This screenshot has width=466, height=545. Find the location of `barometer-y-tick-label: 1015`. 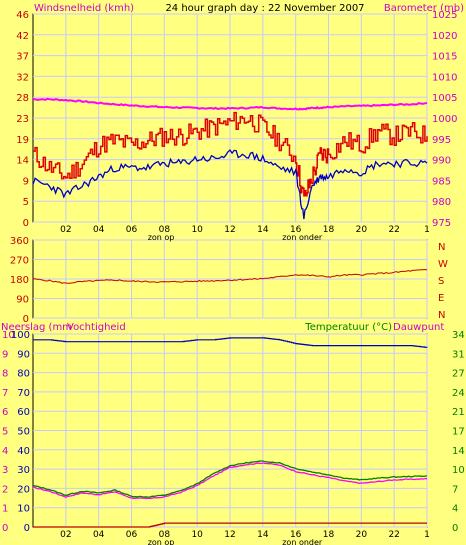

barometer-y-tick-label: 1015 is located at coordinates (444, 57).